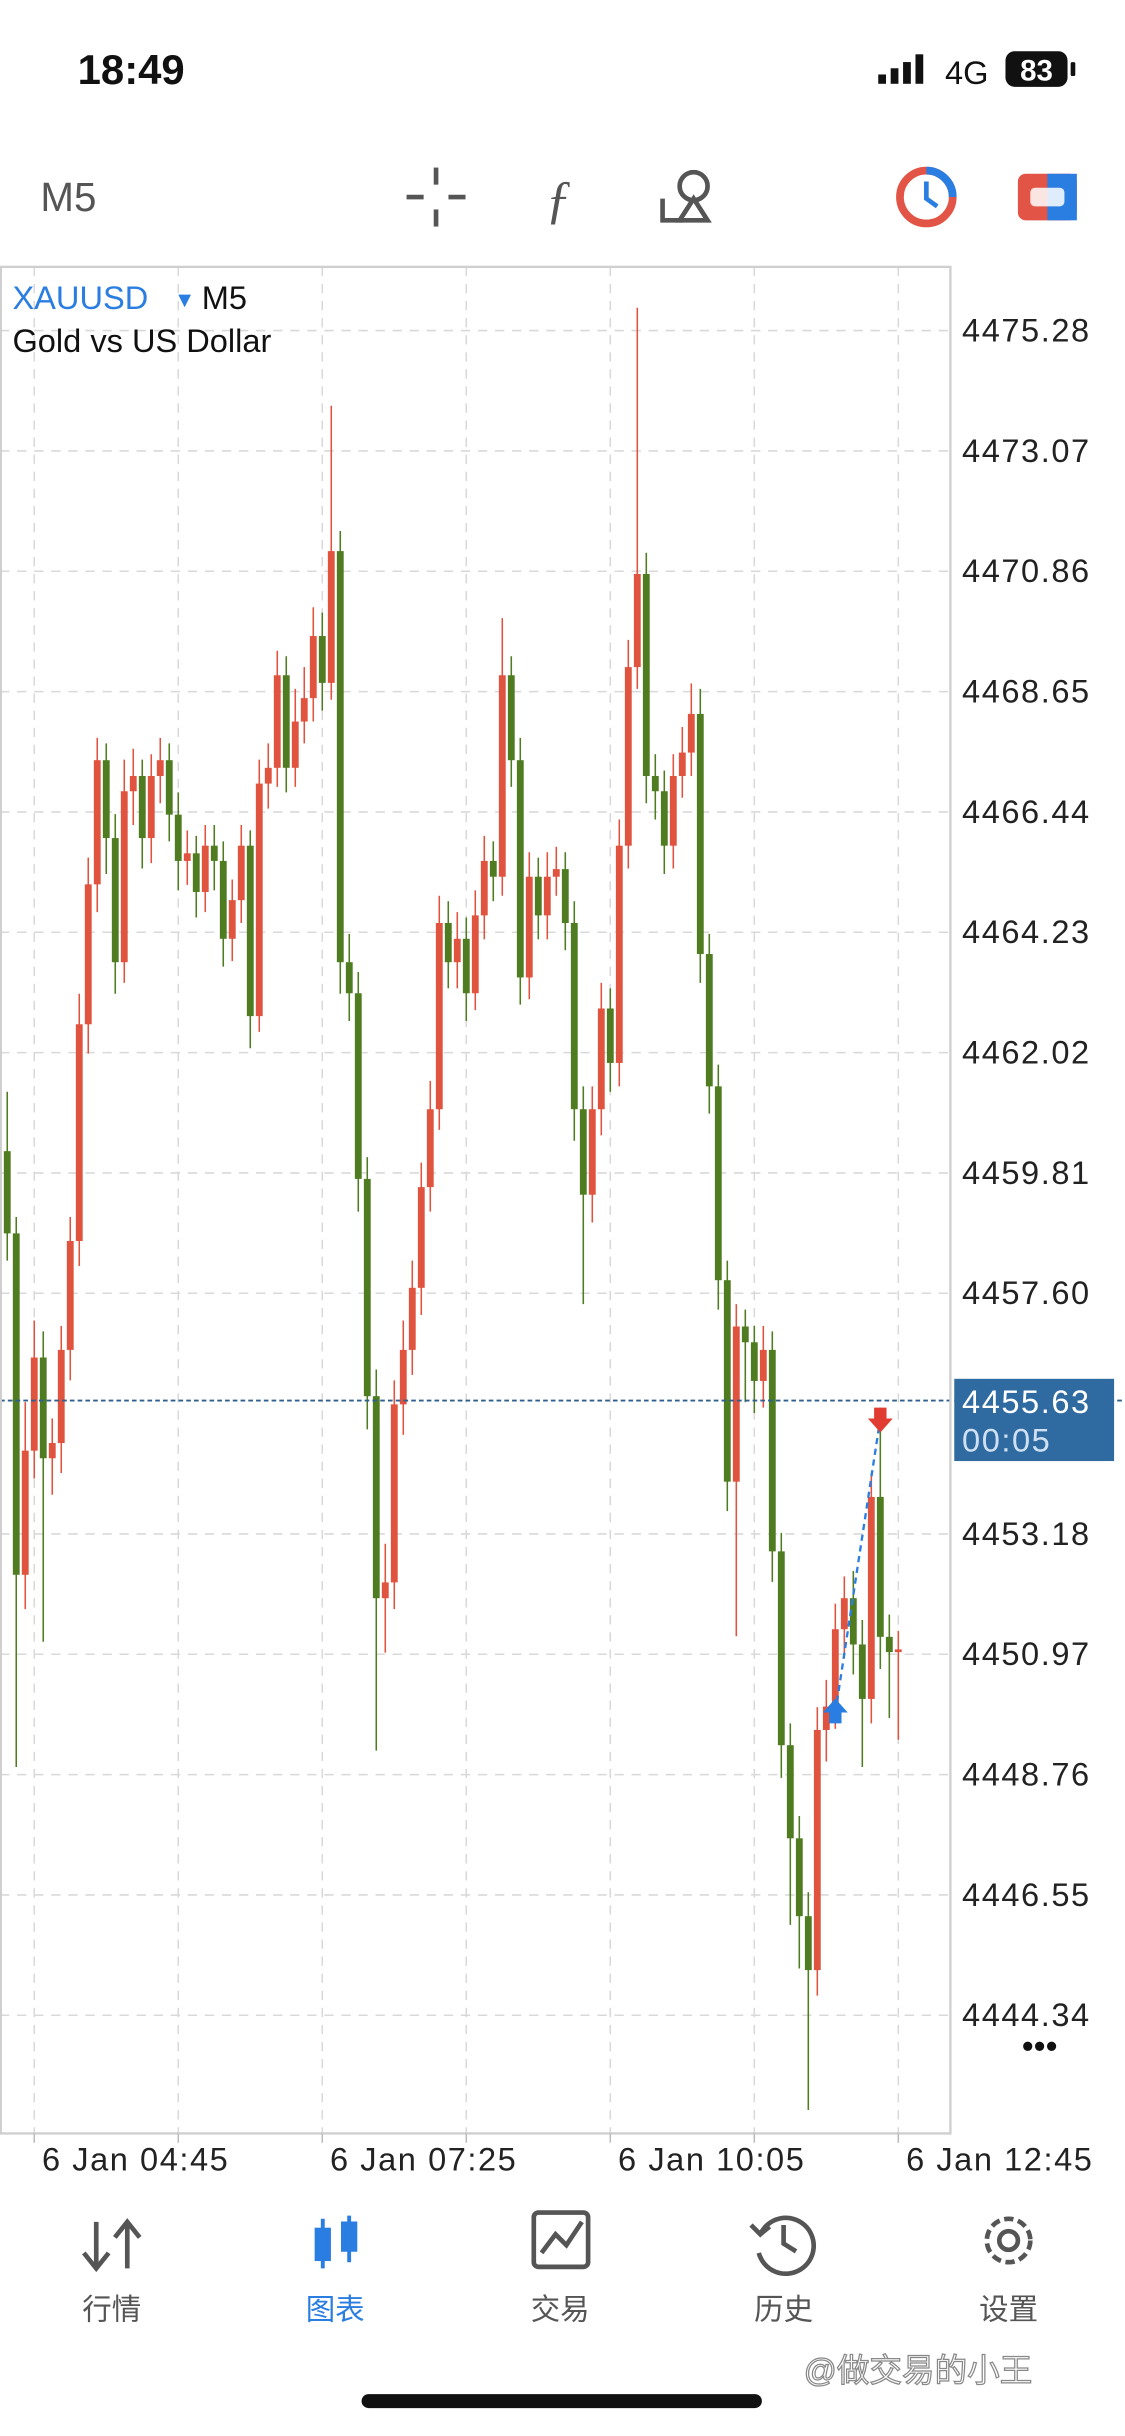 The image size is (1125, 2436). Describe the element at coordinates (336, 2242) in the screenshot. I see `tab-chart-icon` at that location.